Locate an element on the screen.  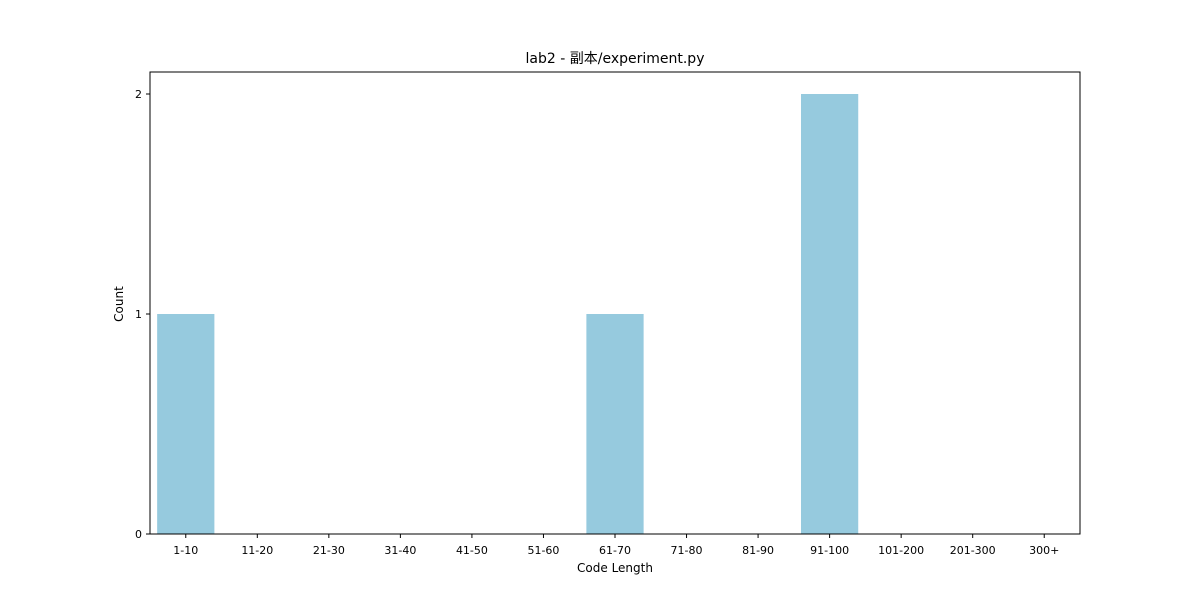
y-tick-label: 1 is located at coordinates (138, 314).